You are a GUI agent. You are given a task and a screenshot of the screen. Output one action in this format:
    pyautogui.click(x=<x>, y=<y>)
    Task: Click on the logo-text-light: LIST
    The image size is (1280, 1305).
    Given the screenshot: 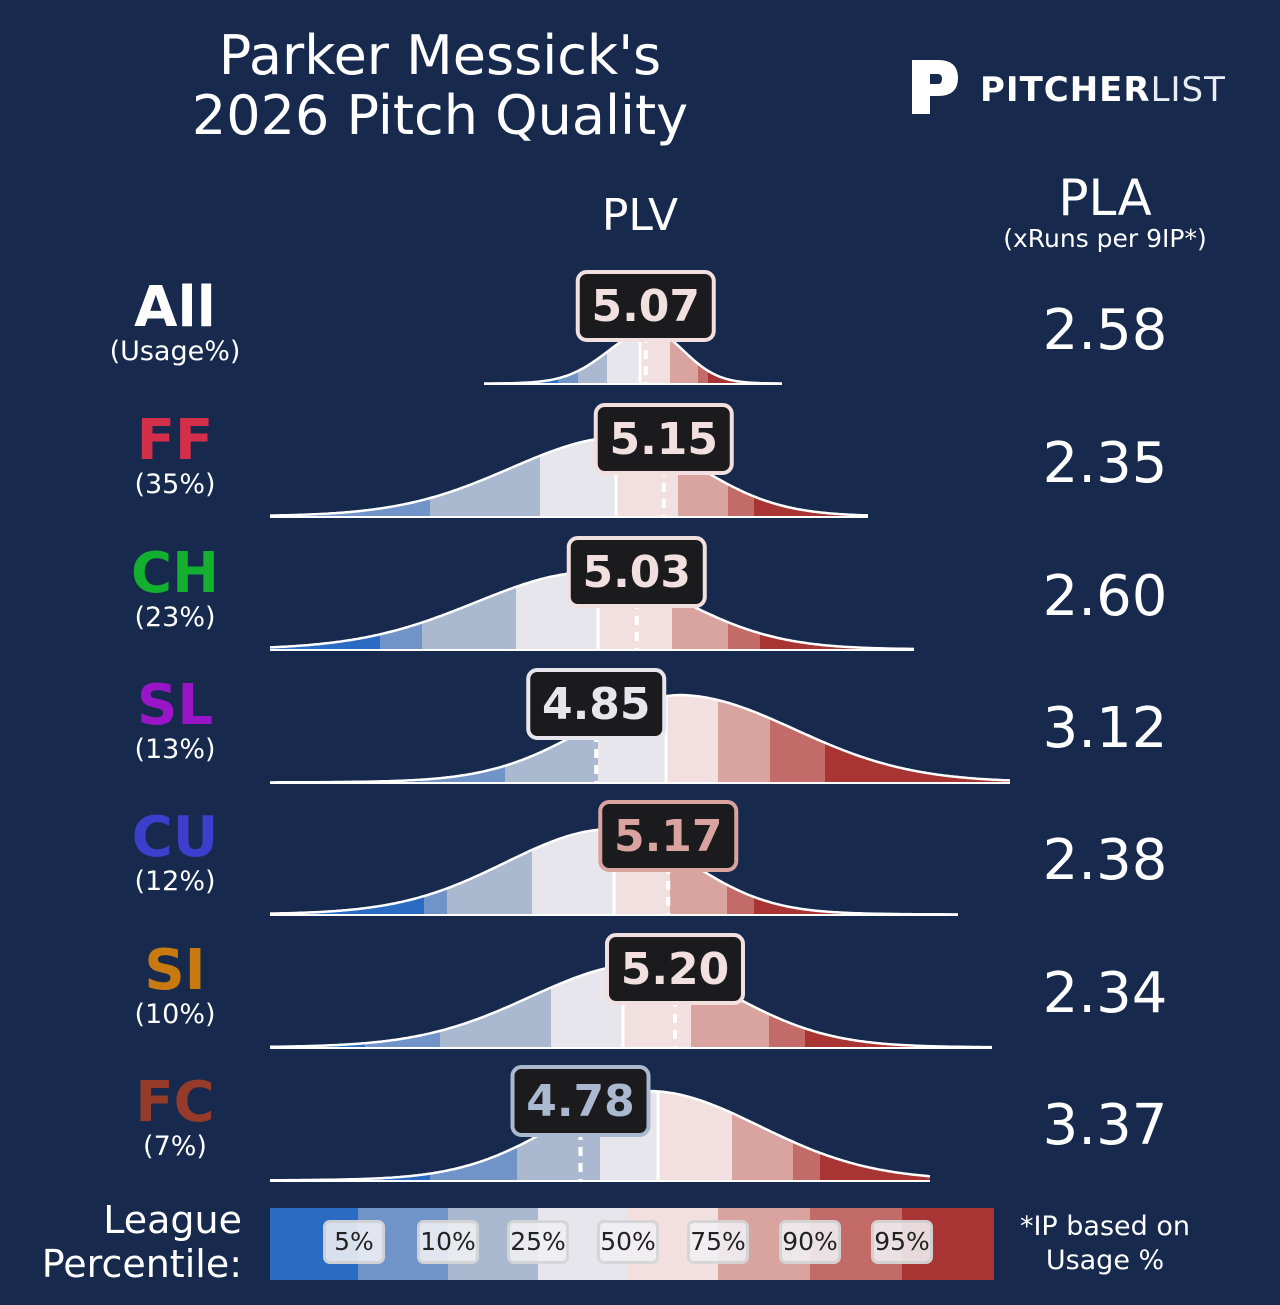 What is the action you would take?
    pyautogui.click(x=1188, y=90)
    